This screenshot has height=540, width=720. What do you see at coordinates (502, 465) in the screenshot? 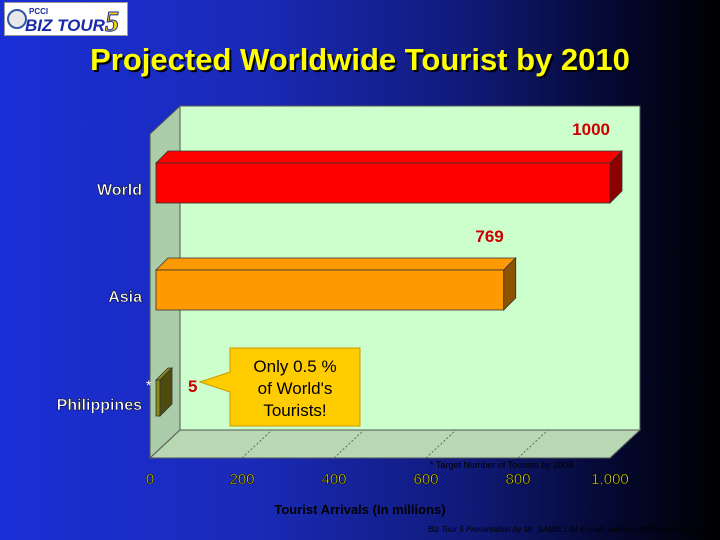
I see `chart-footnote: * Target Number of Tourists by 2008` at bounding box center [502, 465].